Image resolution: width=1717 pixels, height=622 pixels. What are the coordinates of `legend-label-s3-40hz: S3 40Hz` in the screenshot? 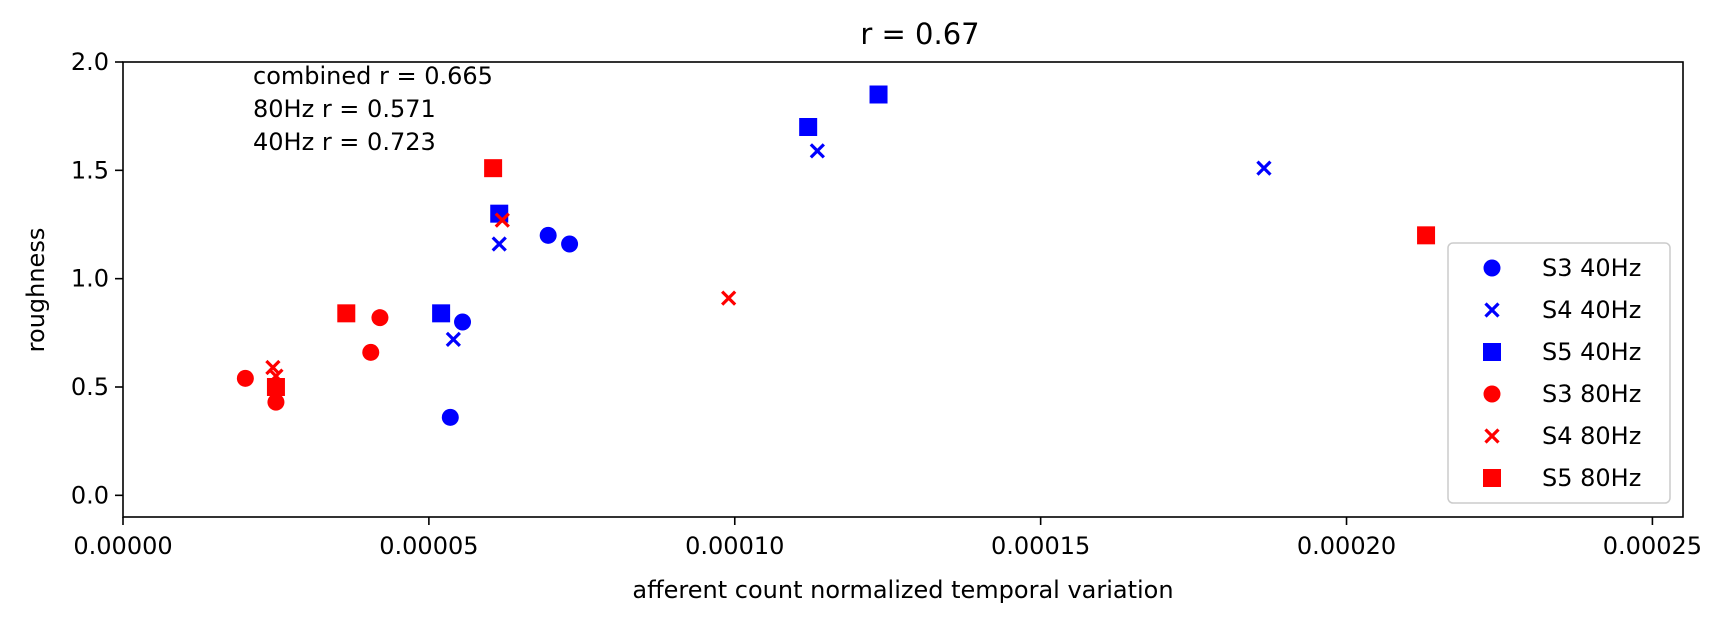 It's located at (1591, 268).